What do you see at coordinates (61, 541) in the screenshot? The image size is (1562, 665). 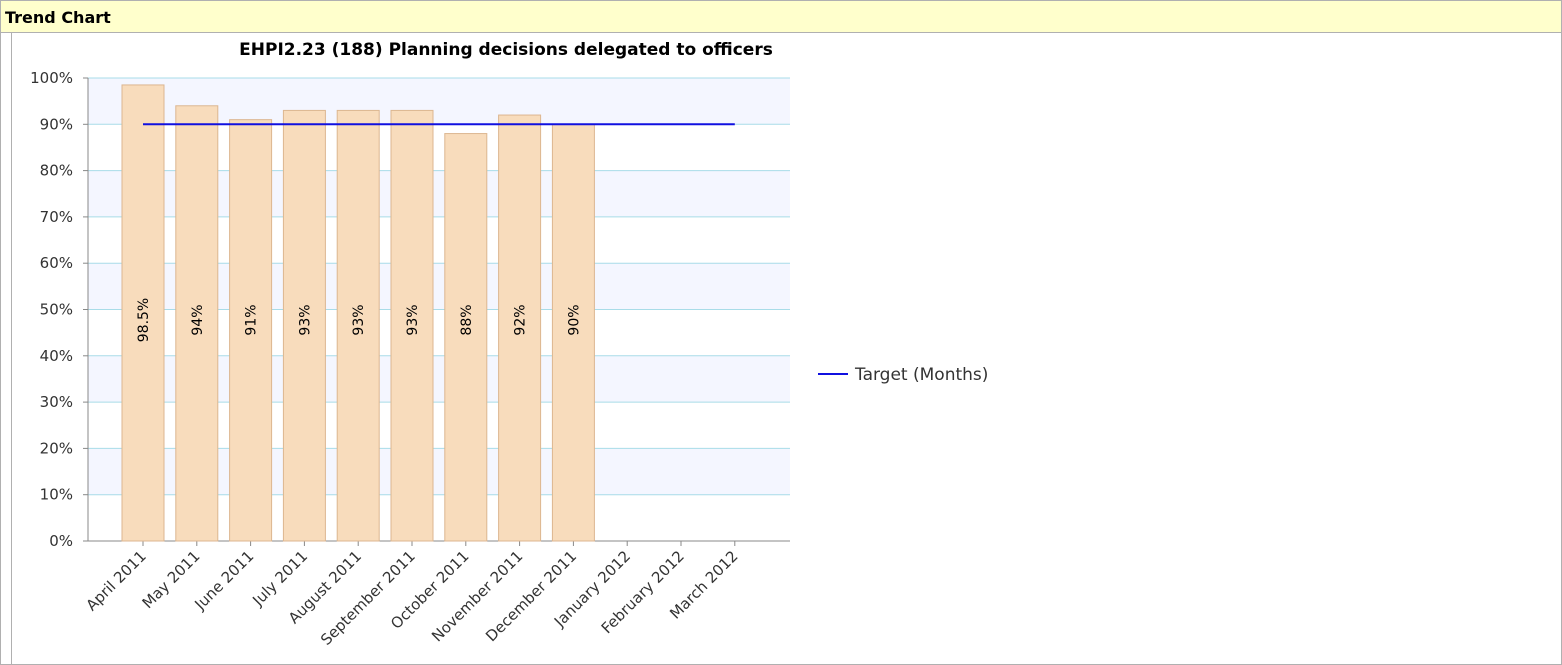 I see `y-tick-label: 0%` at bounding box center [61, 541].